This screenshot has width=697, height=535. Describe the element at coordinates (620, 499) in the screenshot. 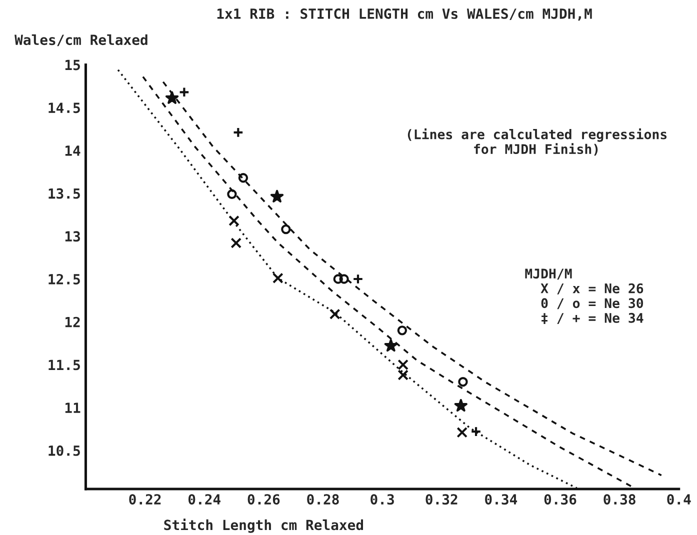

I see `x-tick-label: 0.38` at that location.